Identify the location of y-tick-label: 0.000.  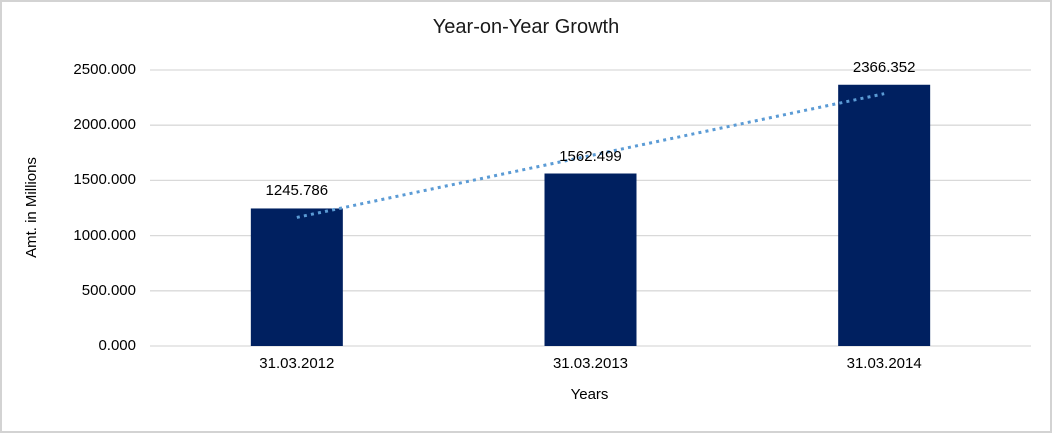
(117, 345).